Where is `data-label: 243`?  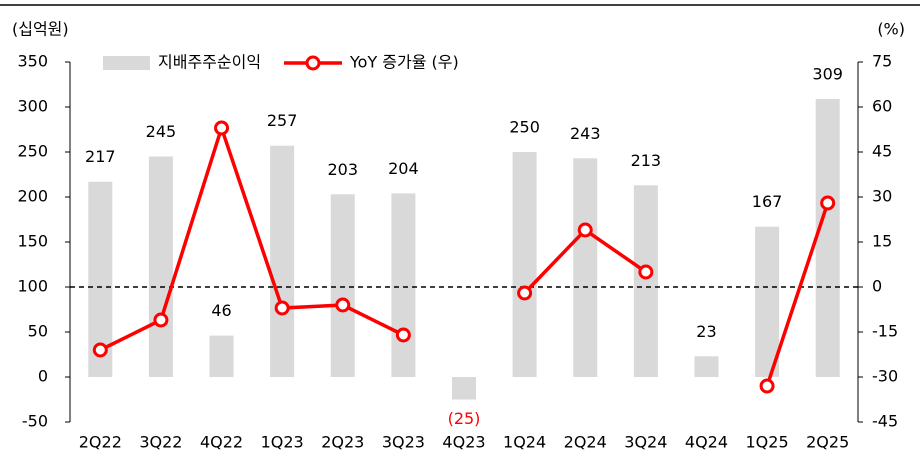
data-label: 243 is located at coordinates (585, 133).